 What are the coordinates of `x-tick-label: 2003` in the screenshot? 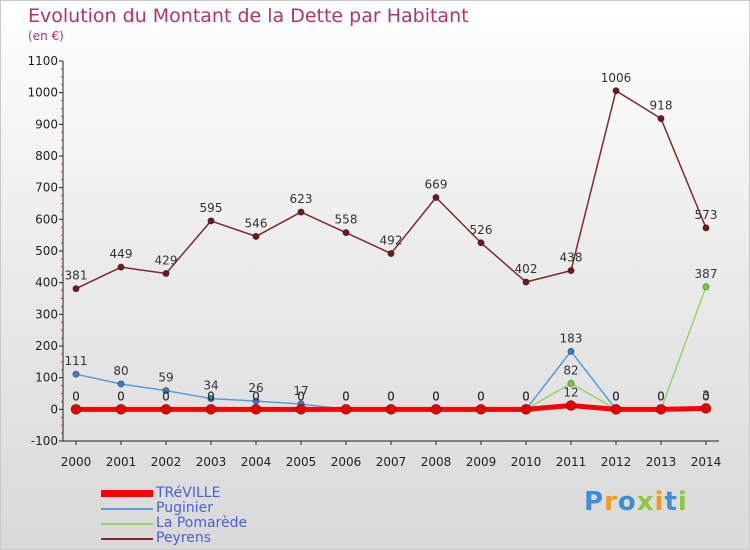 It's located at (211, 462).